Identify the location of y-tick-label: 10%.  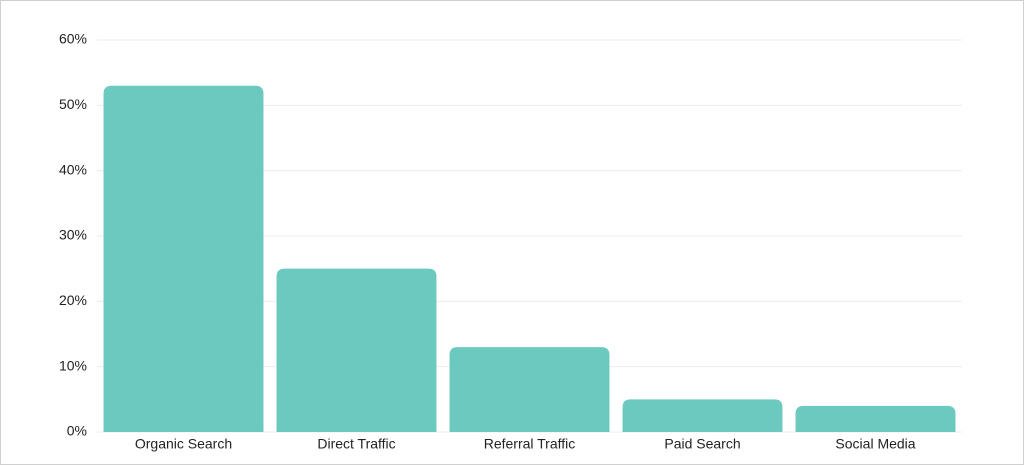
(73, 365).